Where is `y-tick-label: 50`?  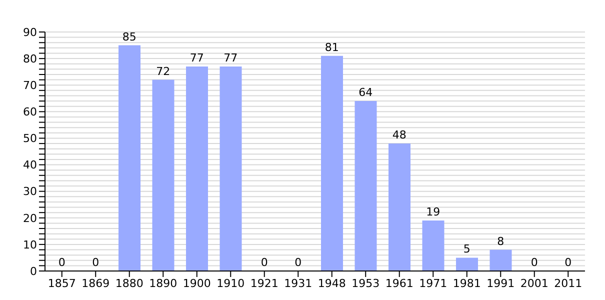 y-tick-label: 50 is located at coordinates (30, 139).